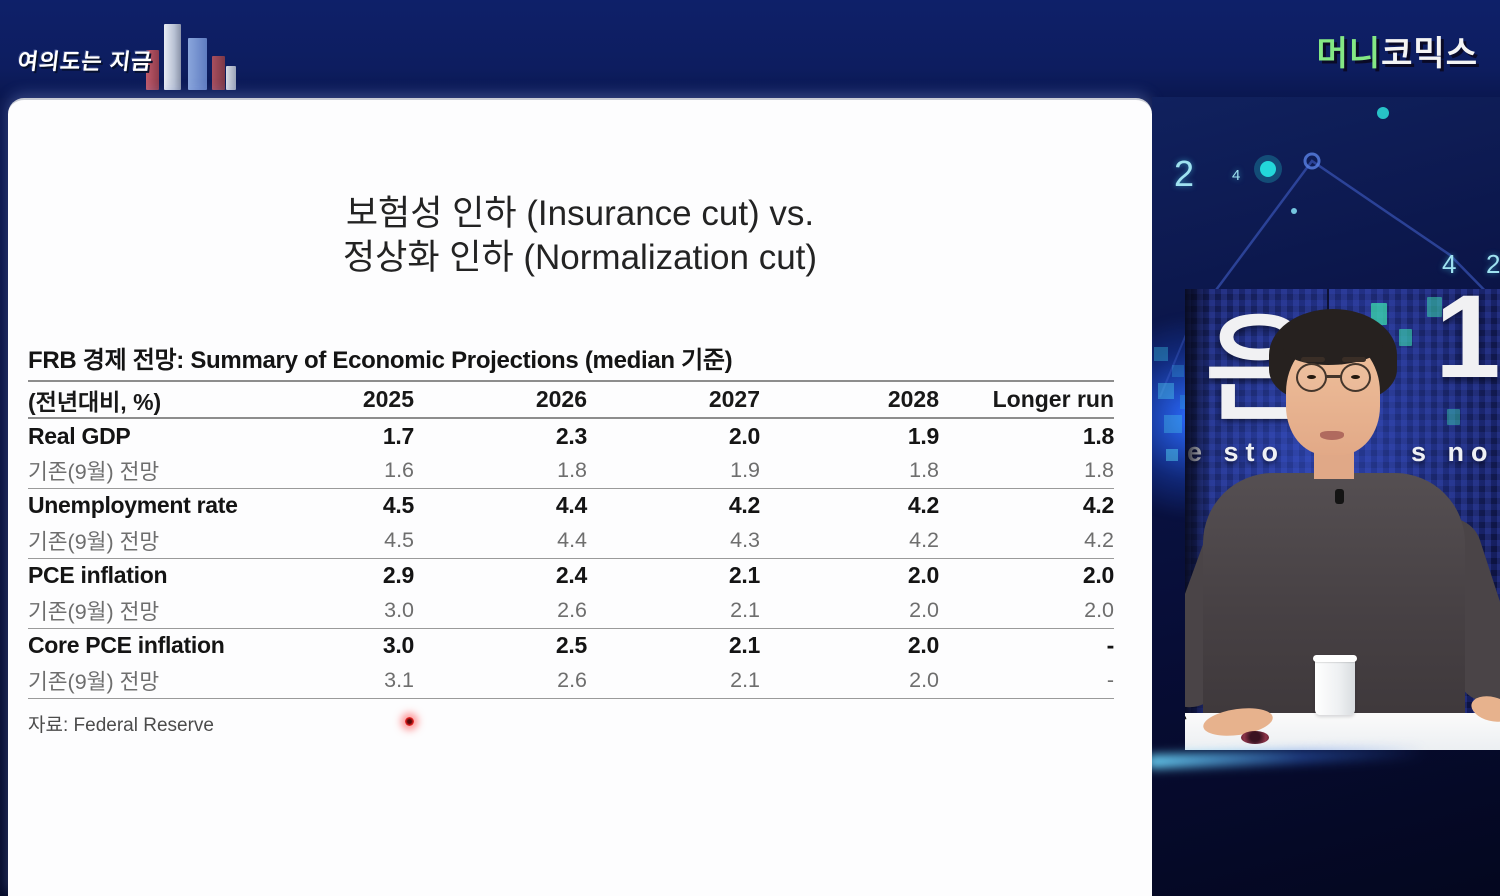 The width and height of the screenshot is (1500, 896). Describe the element at coordinates (399, 469) in the screenshot. I see `cell: 1.6` at that location.